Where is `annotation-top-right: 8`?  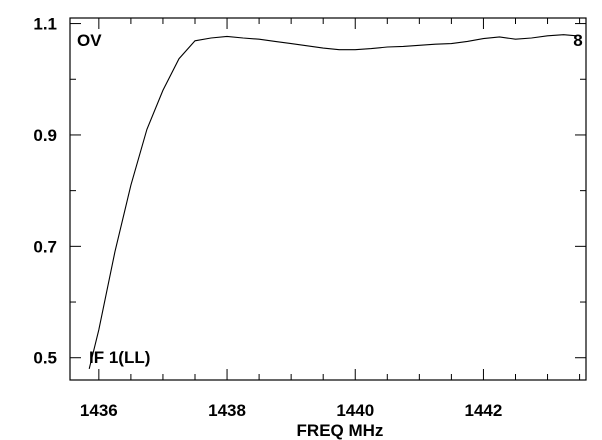
annotation-top-right: 8 is located at coordinates (577, 40).